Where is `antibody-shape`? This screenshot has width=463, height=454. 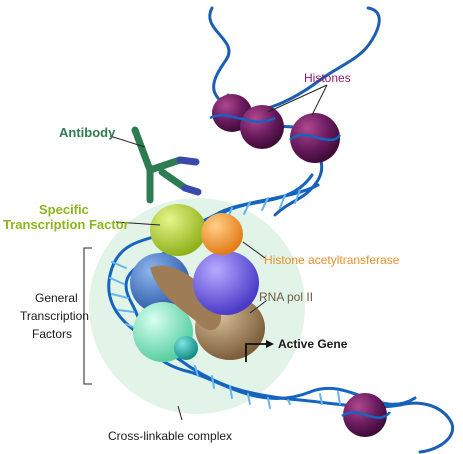
antibody-shape is located at coordinates (166, 165).